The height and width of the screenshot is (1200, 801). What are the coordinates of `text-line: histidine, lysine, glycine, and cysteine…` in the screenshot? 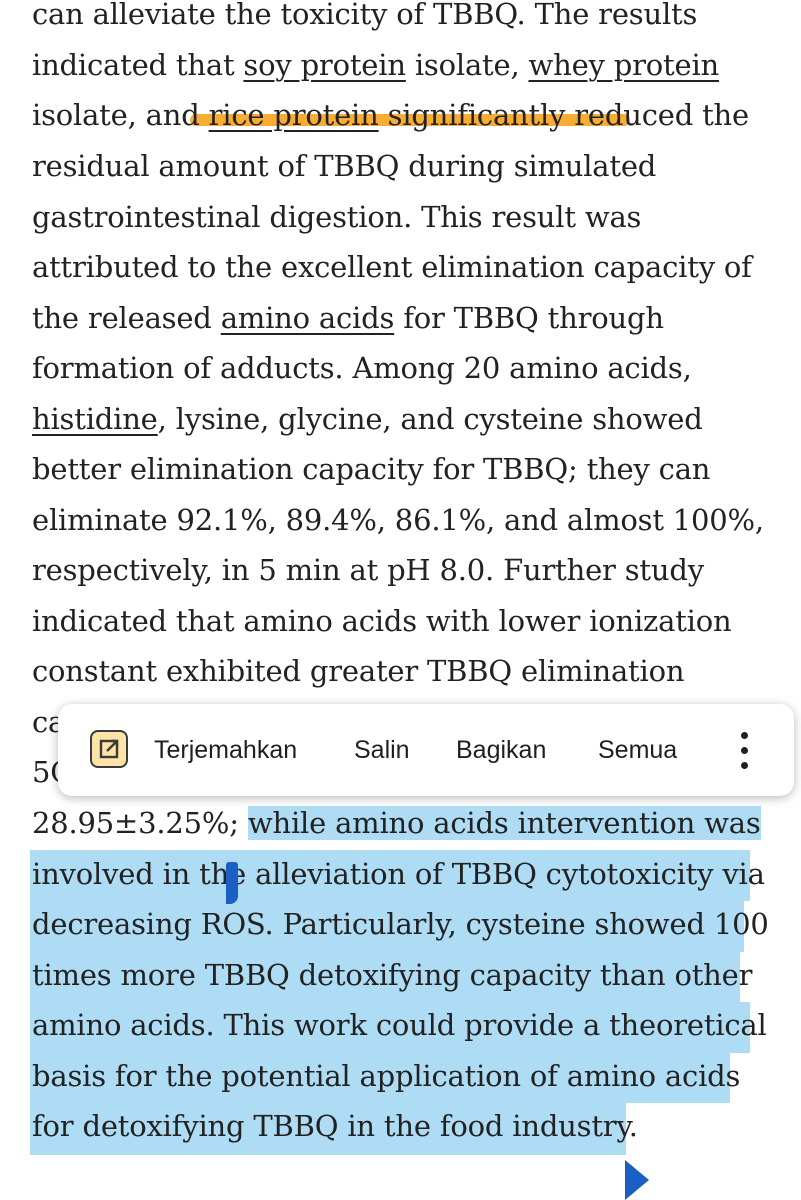 It's located at (367, 419).